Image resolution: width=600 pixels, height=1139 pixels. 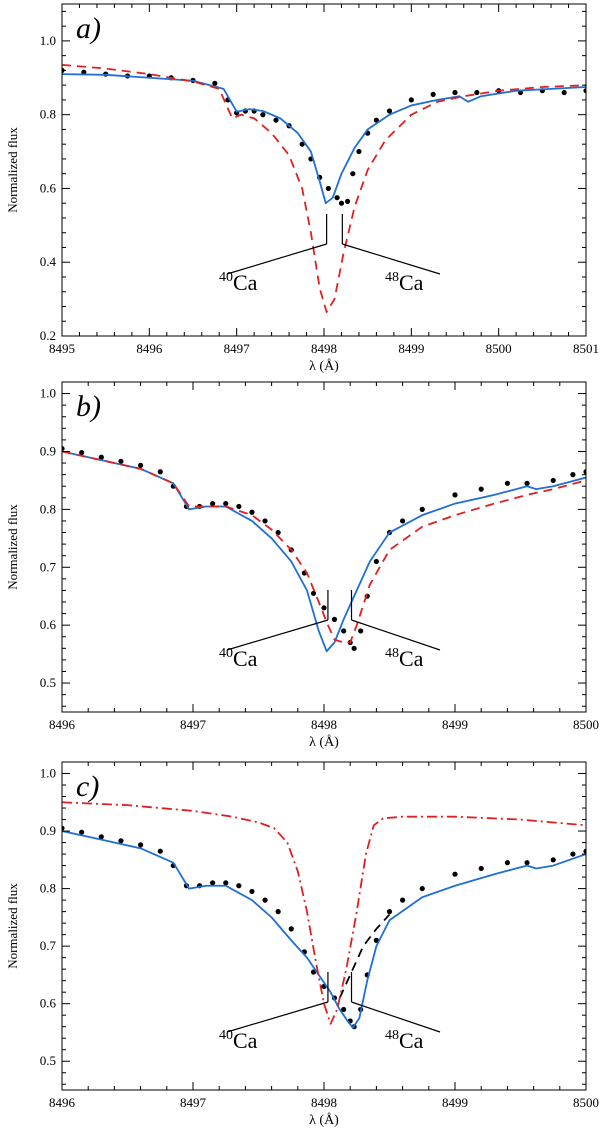 I want to click on y-tick-label: 0.9, so click(x=48, y=830).